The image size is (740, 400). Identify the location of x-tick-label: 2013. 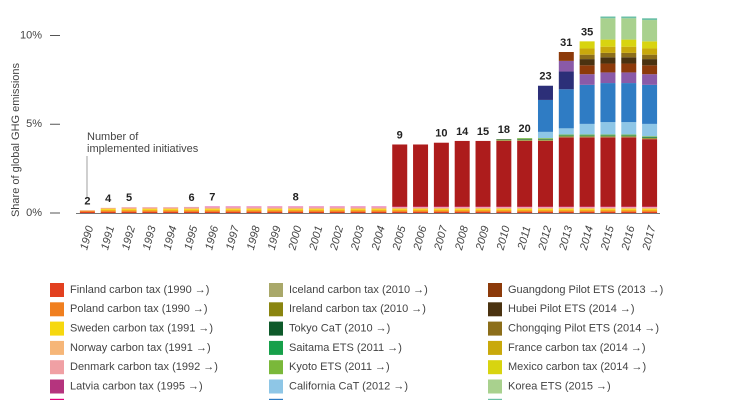
(566, 238).